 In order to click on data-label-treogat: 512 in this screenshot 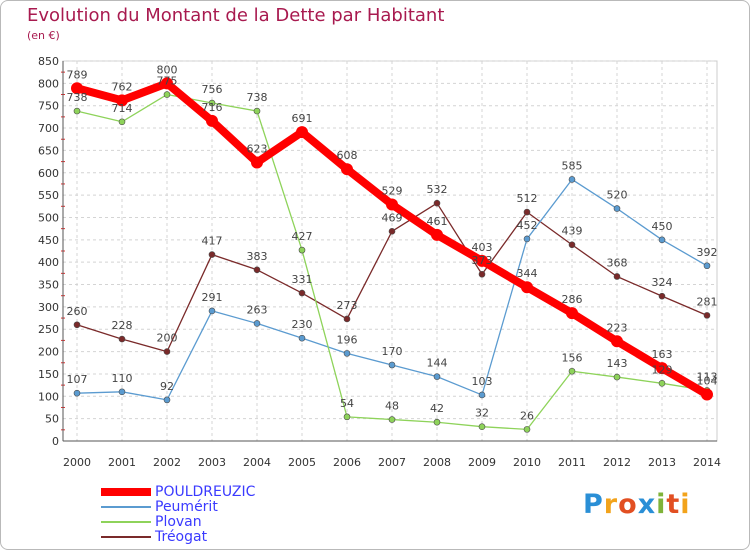, I will do `click(527, 198)`.